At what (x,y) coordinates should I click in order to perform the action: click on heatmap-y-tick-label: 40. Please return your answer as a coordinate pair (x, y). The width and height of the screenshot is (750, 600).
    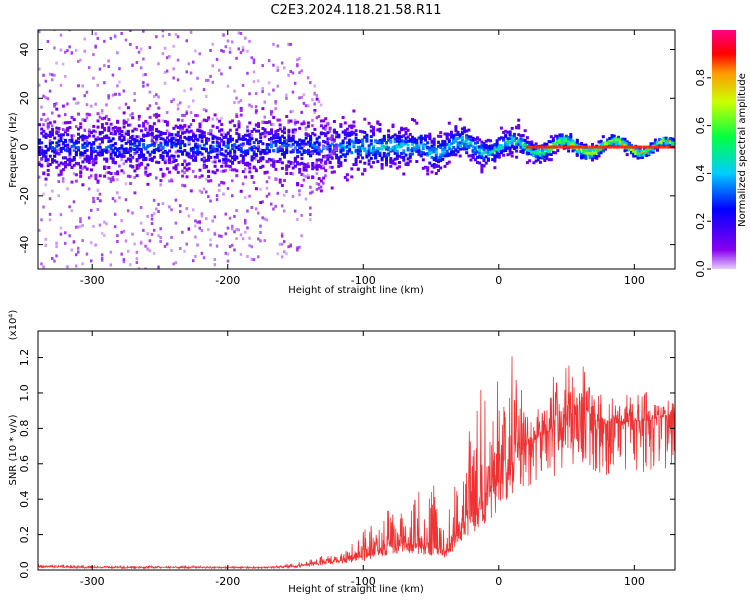
    Looking at the image, I should click on (24, 50).